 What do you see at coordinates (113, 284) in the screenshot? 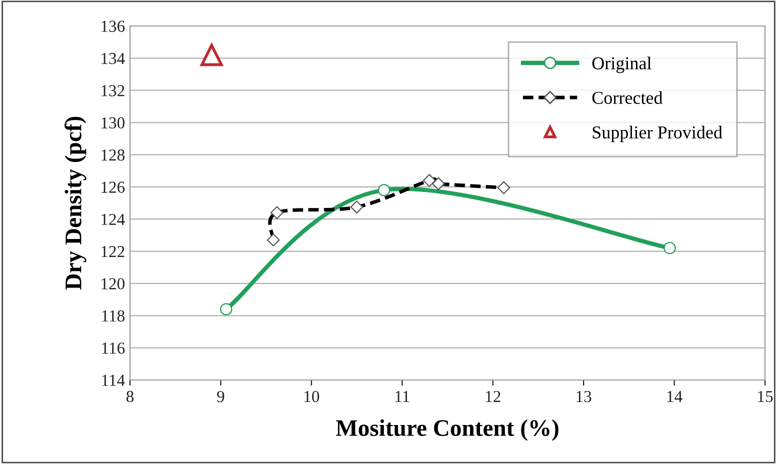
I see `y-tick-label: 120` at bounding box center [113, 284].